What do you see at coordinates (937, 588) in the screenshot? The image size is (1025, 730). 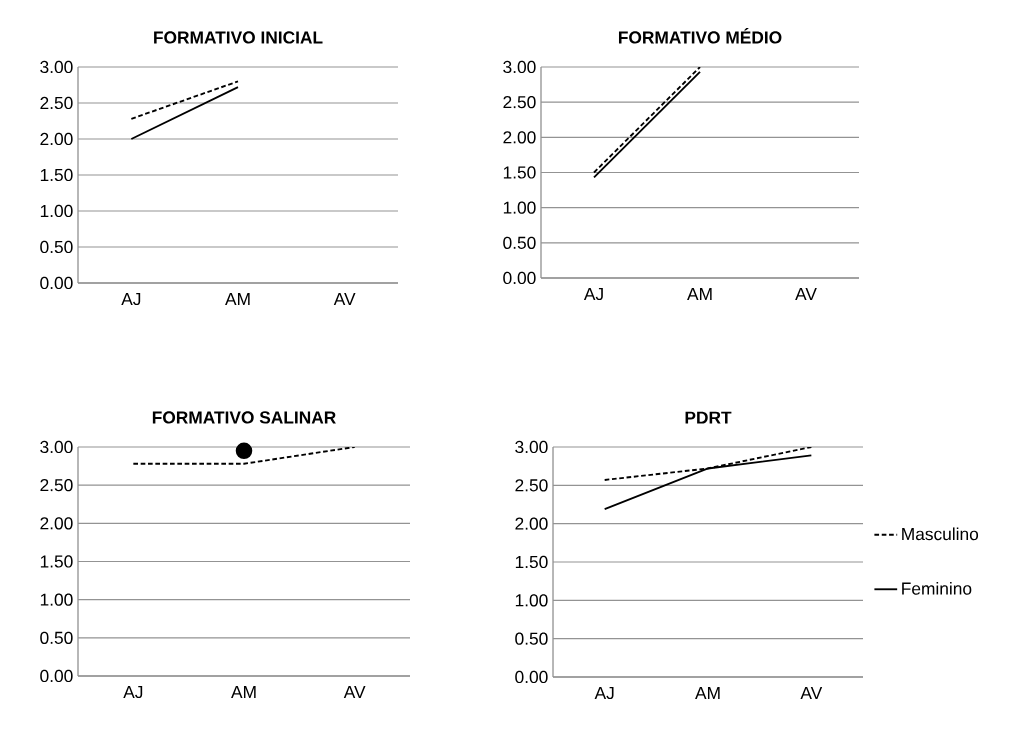 I see `legend-label: Feminino` at bounding box center [937, 588].